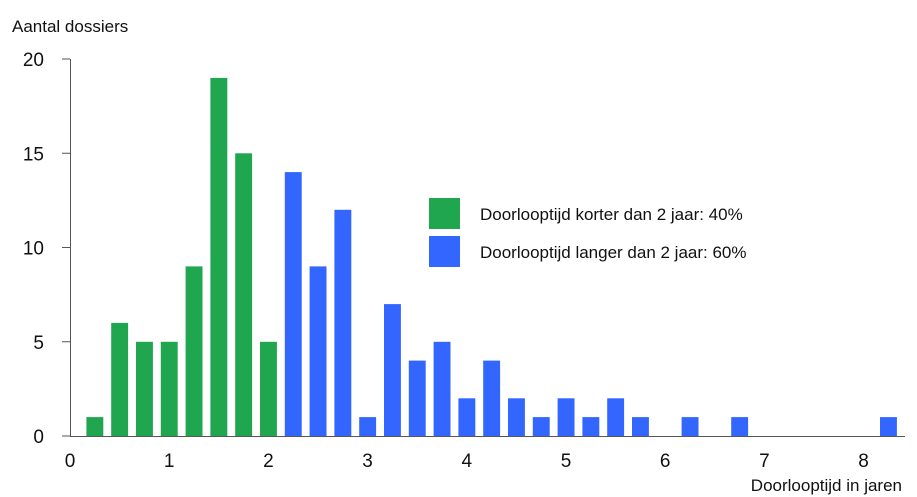  What do you see at coordinates (826, 485) in the screenshot?
I see `x-axis-label: Doorlooptijd in jaren` at bounding box center [826, 485].